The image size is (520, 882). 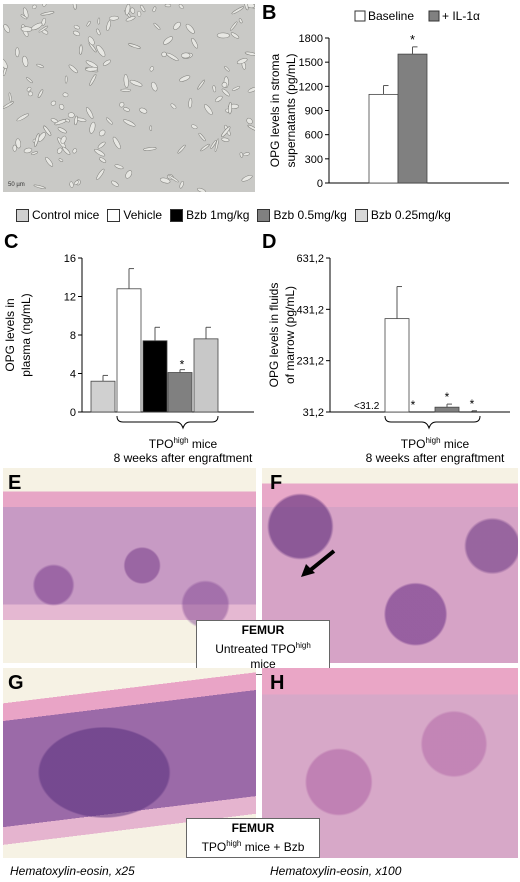 I want to click on bracket-label-line2: 8 weeks after engraftment, so click(x=435, y=458).